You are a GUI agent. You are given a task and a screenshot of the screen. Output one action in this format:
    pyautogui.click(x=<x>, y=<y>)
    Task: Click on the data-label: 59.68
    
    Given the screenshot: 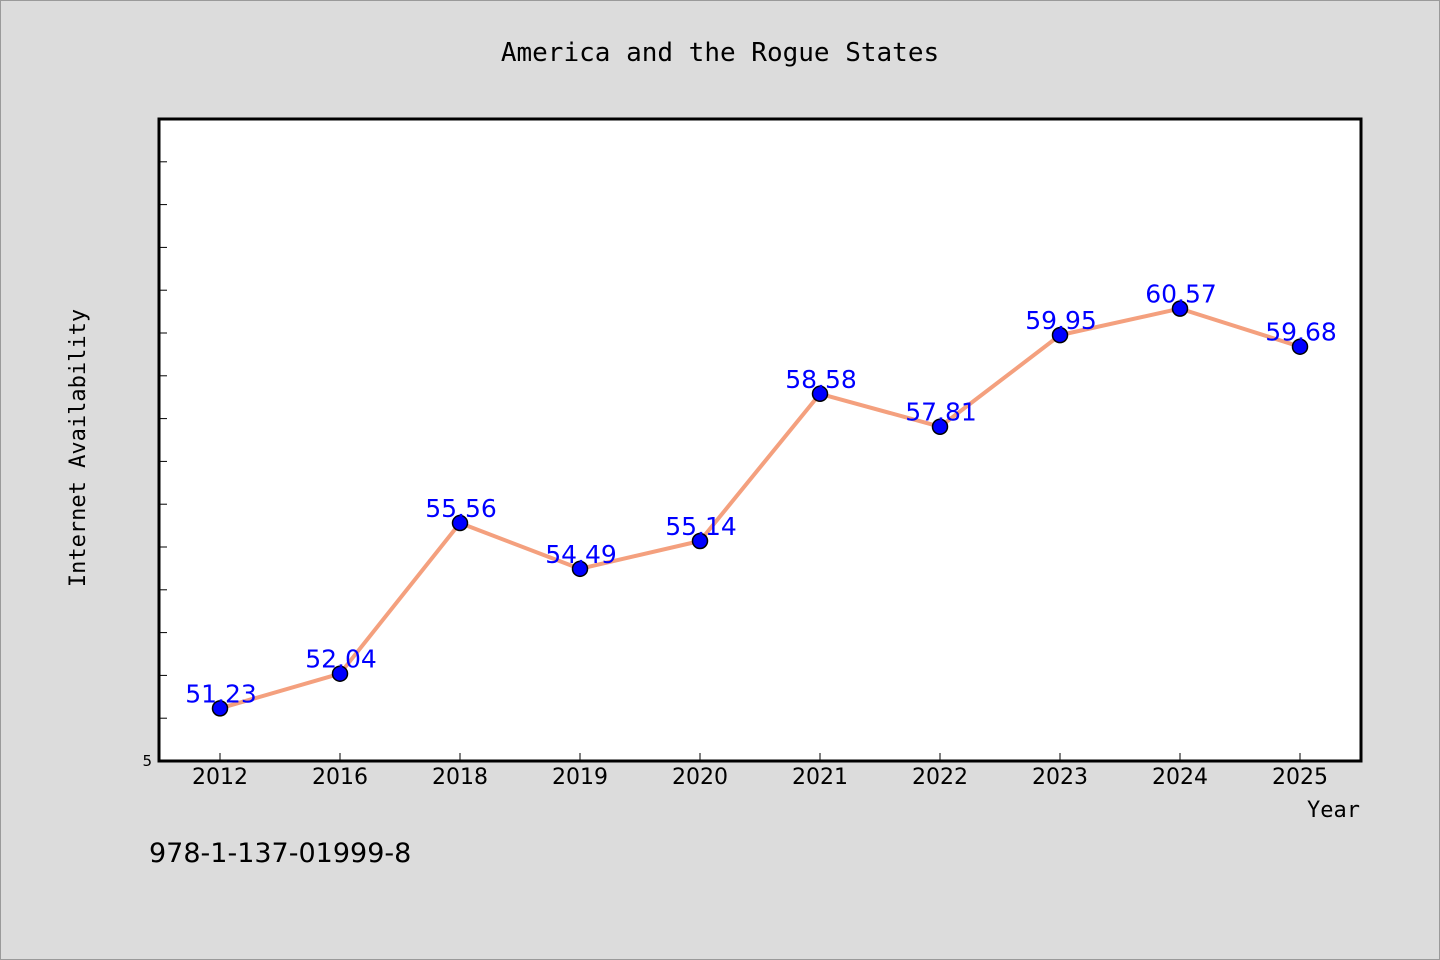 What is the action you would take?
    pyautogui.click(x=1301, y=332)
    